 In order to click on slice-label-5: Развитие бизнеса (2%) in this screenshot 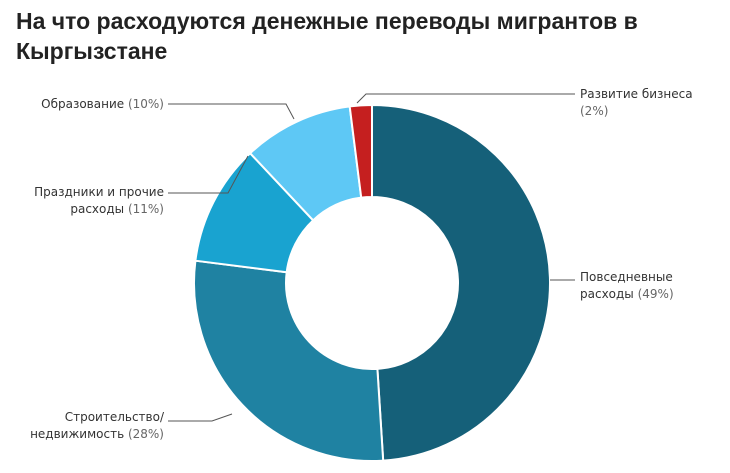, I will do `click(636, 102)`.